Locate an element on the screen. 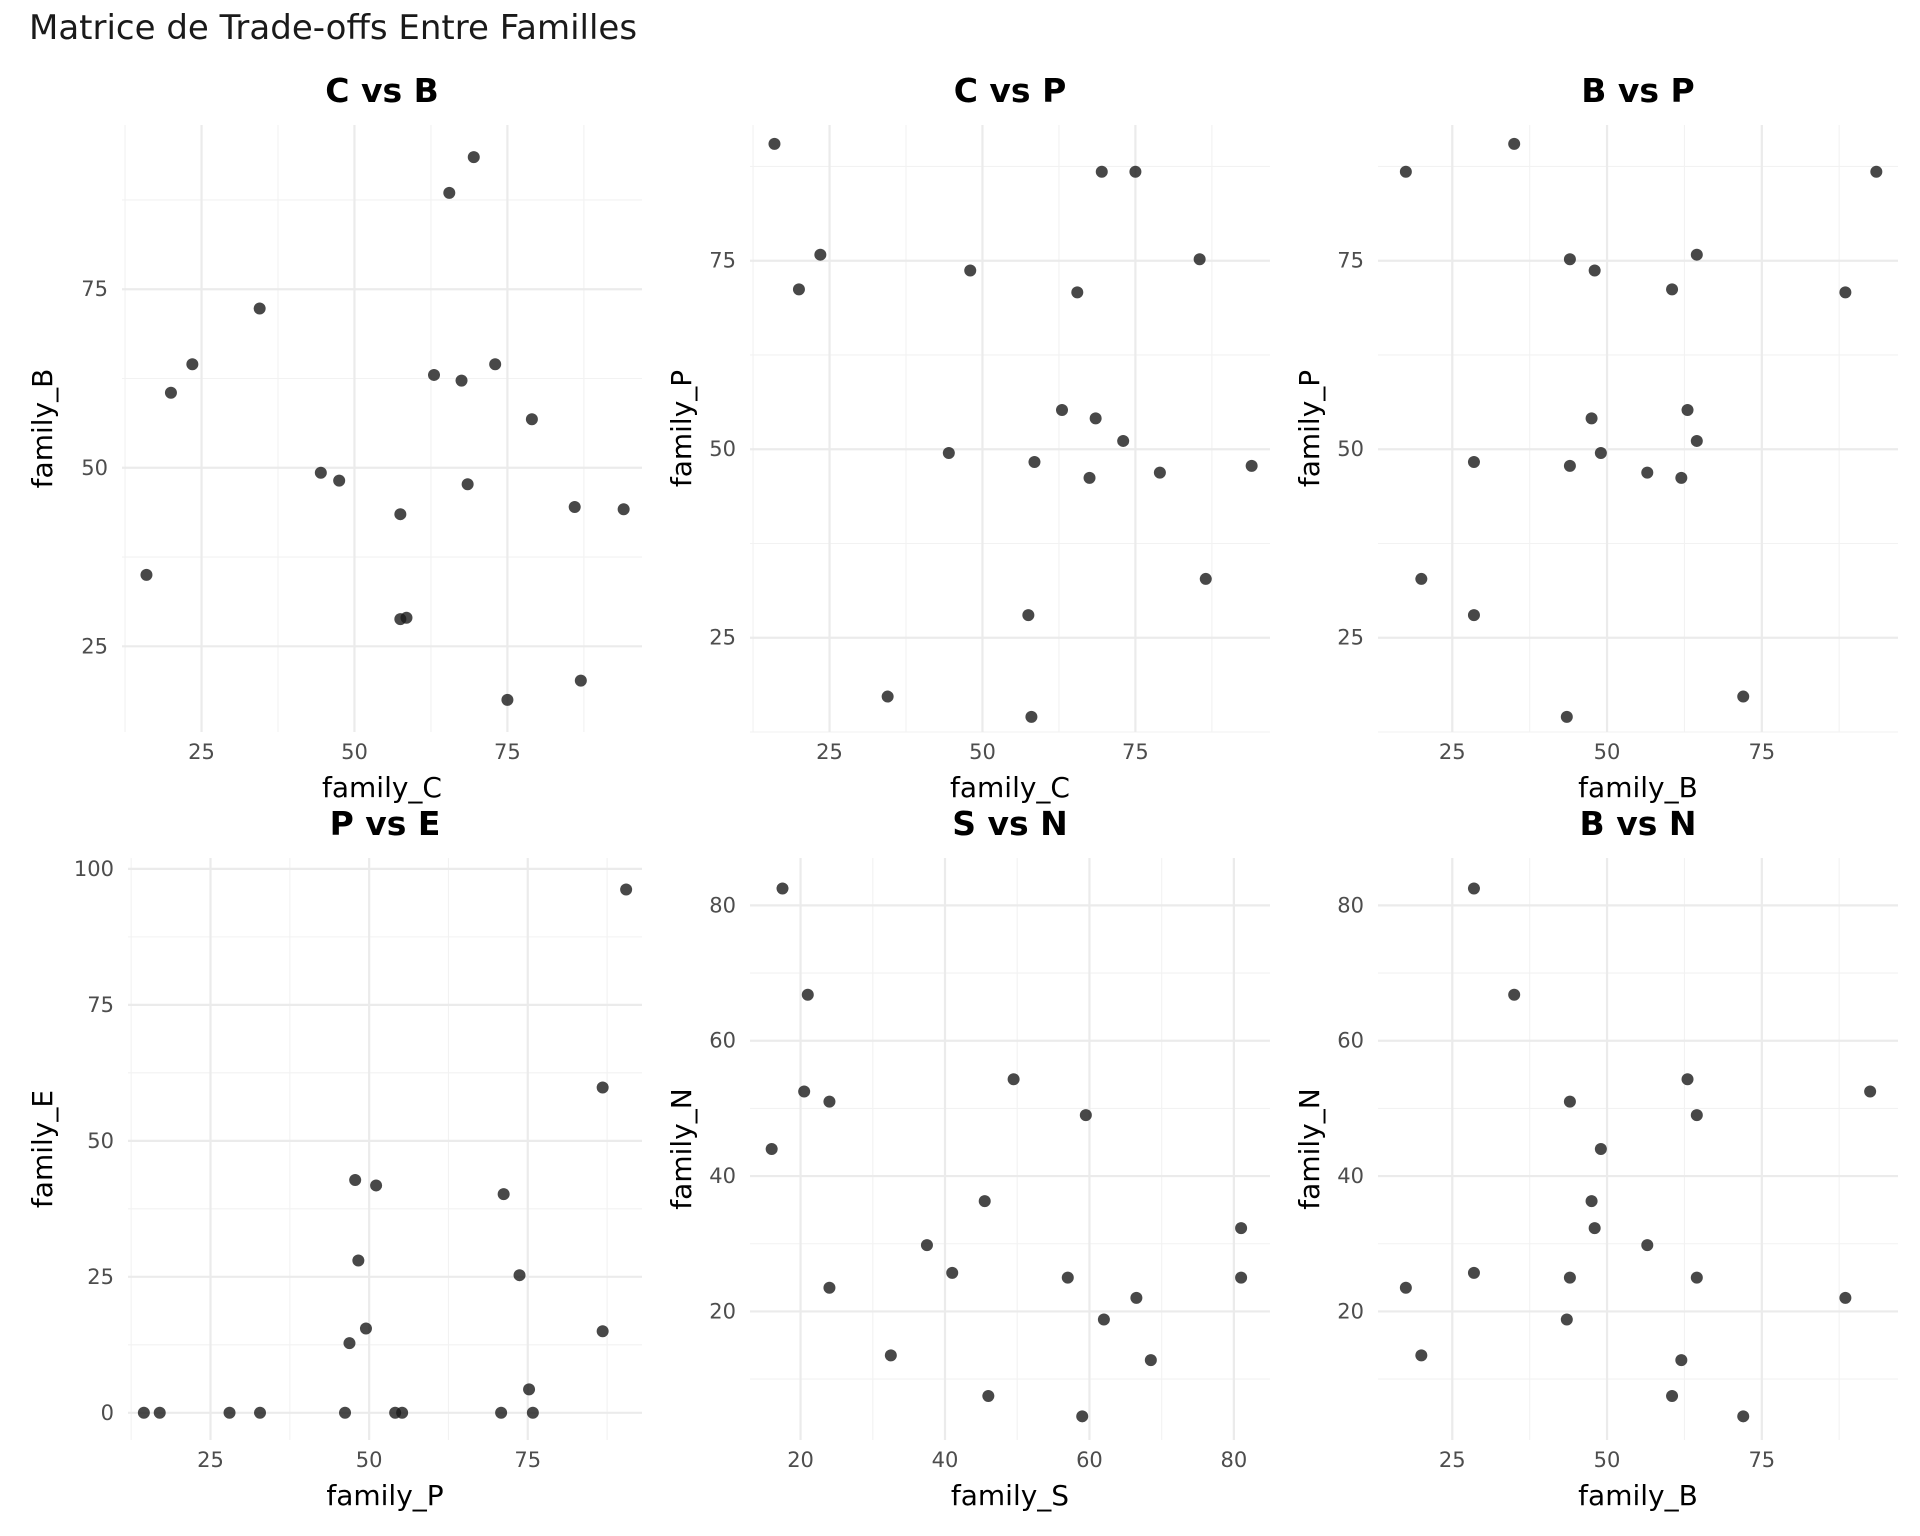 Image resolution: width=1920 pixels, height=1536 pixels. panel-title: C vs B is located at coordinates (382, 90).